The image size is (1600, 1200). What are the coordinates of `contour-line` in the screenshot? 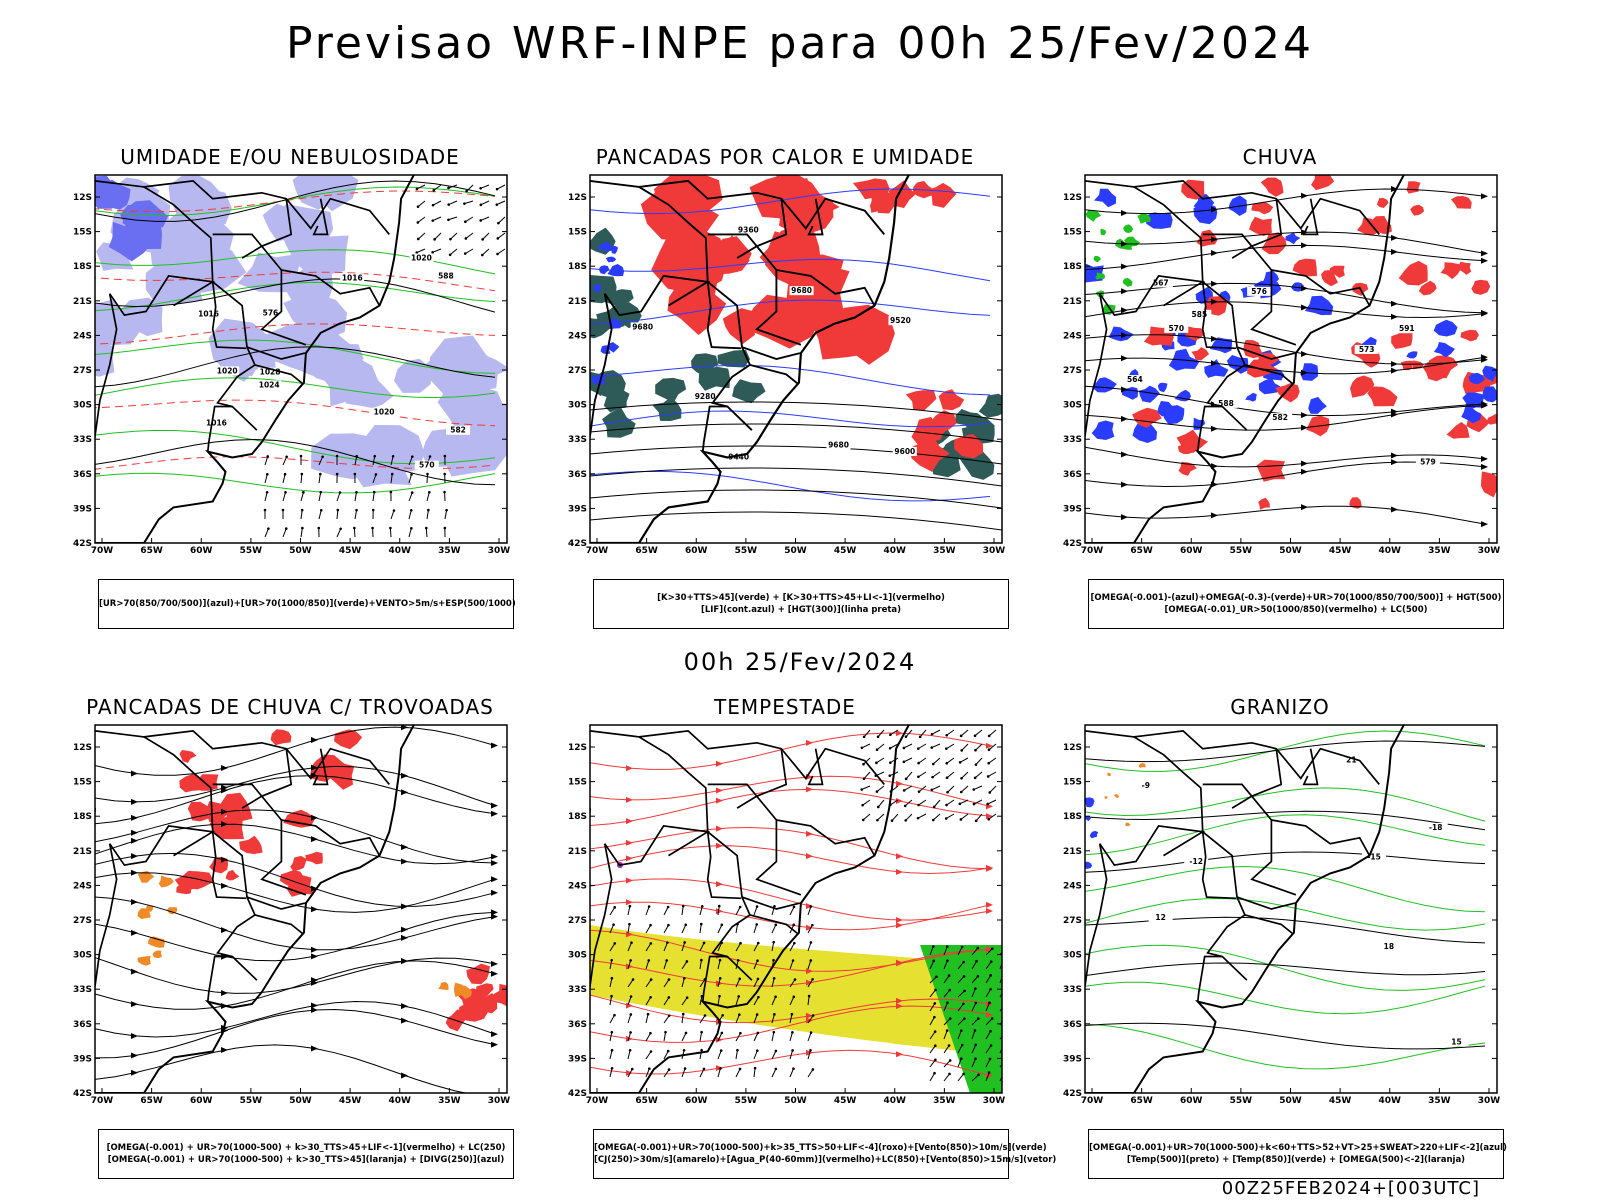 It's located at (790, 791).